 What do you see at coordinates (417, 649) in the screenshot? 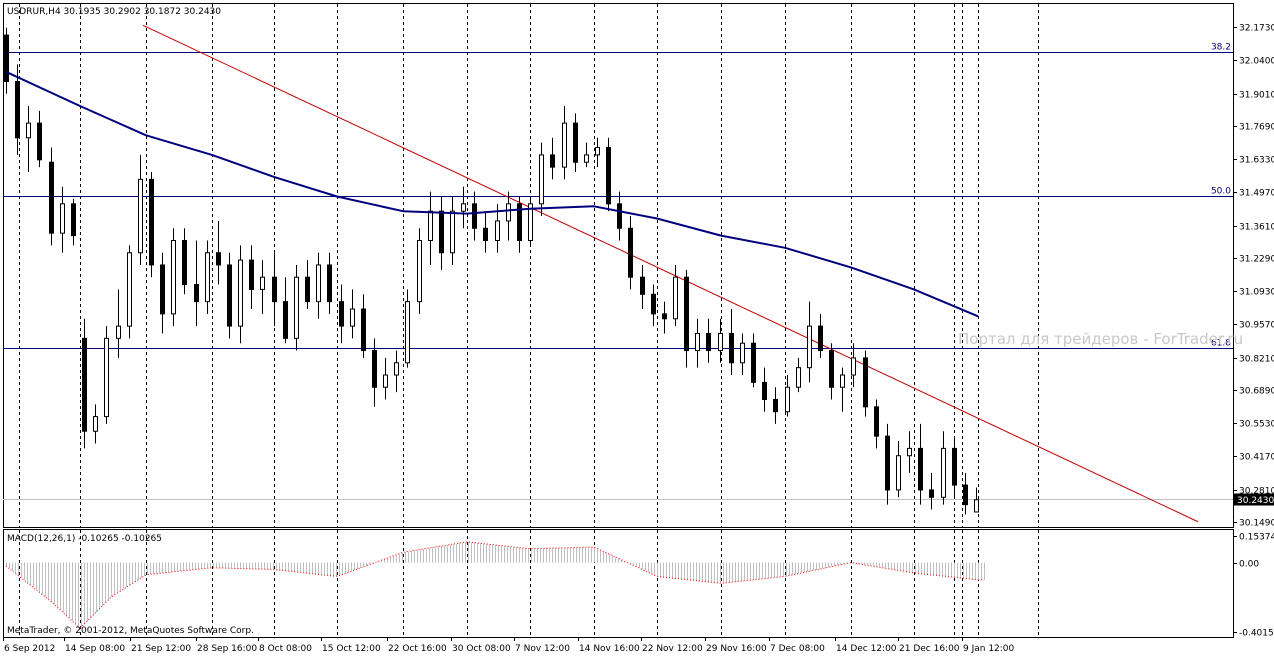
I see `time-tick-label: 22 Oct 16:00` at bounding box center [417, 649].